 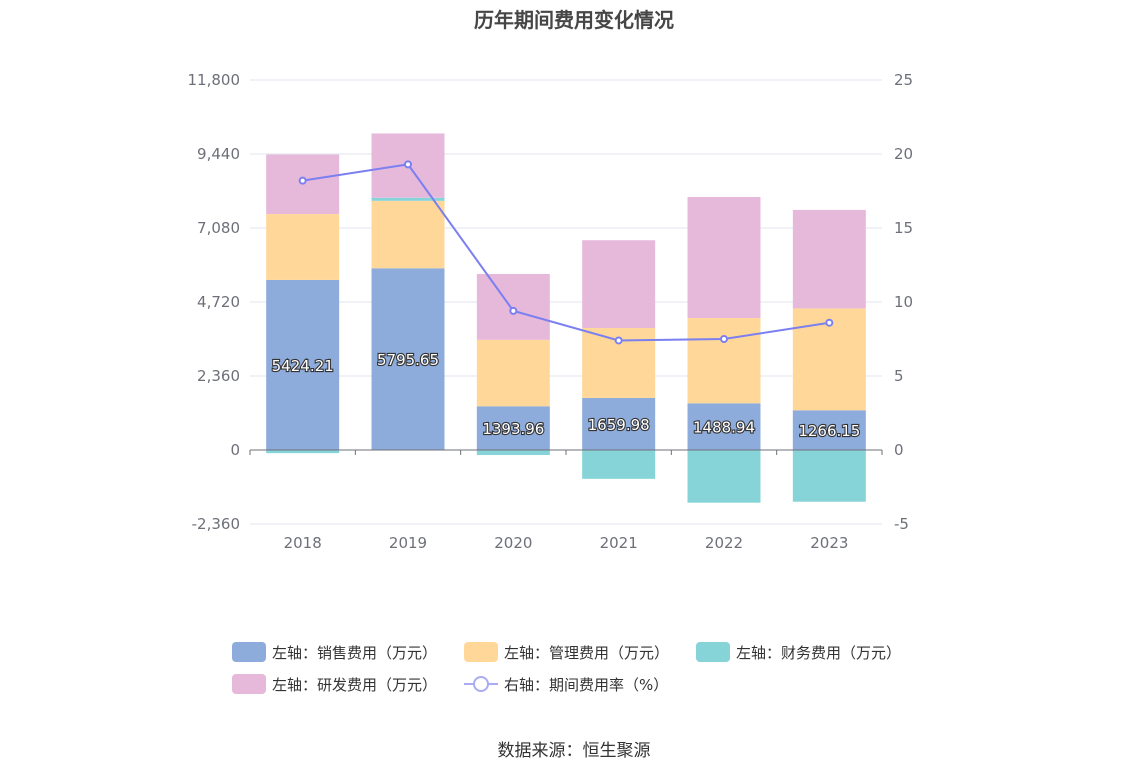 I want to click on y-right-tick-label: 15, so click(x=903, y=228).